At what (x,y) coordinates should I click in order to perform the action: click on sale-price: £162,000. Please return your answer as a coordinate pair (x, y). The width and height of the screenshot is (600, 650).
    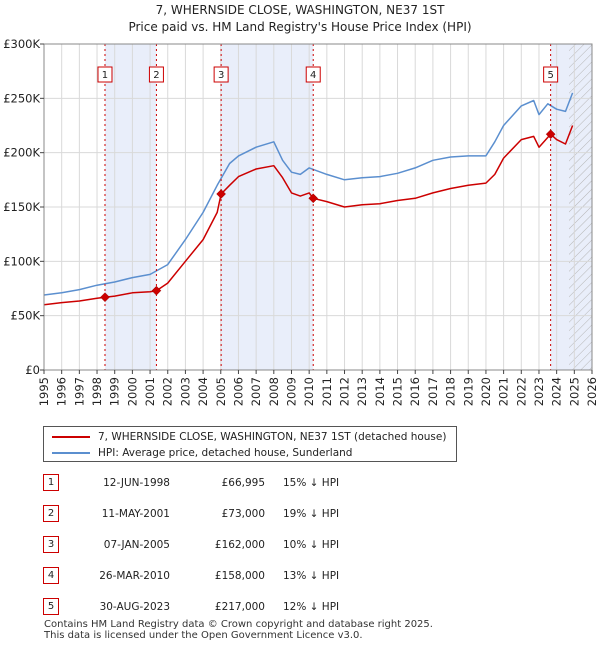
    Looking at the image, I should click on (239, 545).